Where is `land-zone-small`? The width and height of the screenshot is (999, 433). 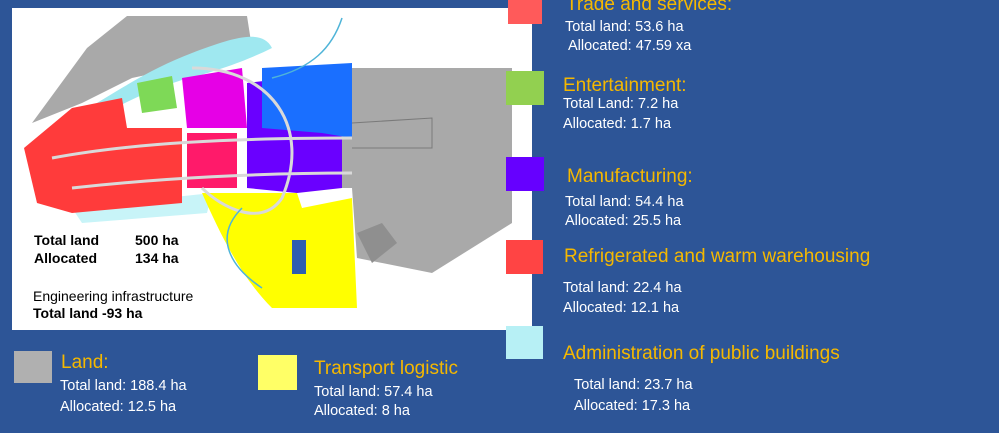 land-zone-small is located at coordinates (377, 243).